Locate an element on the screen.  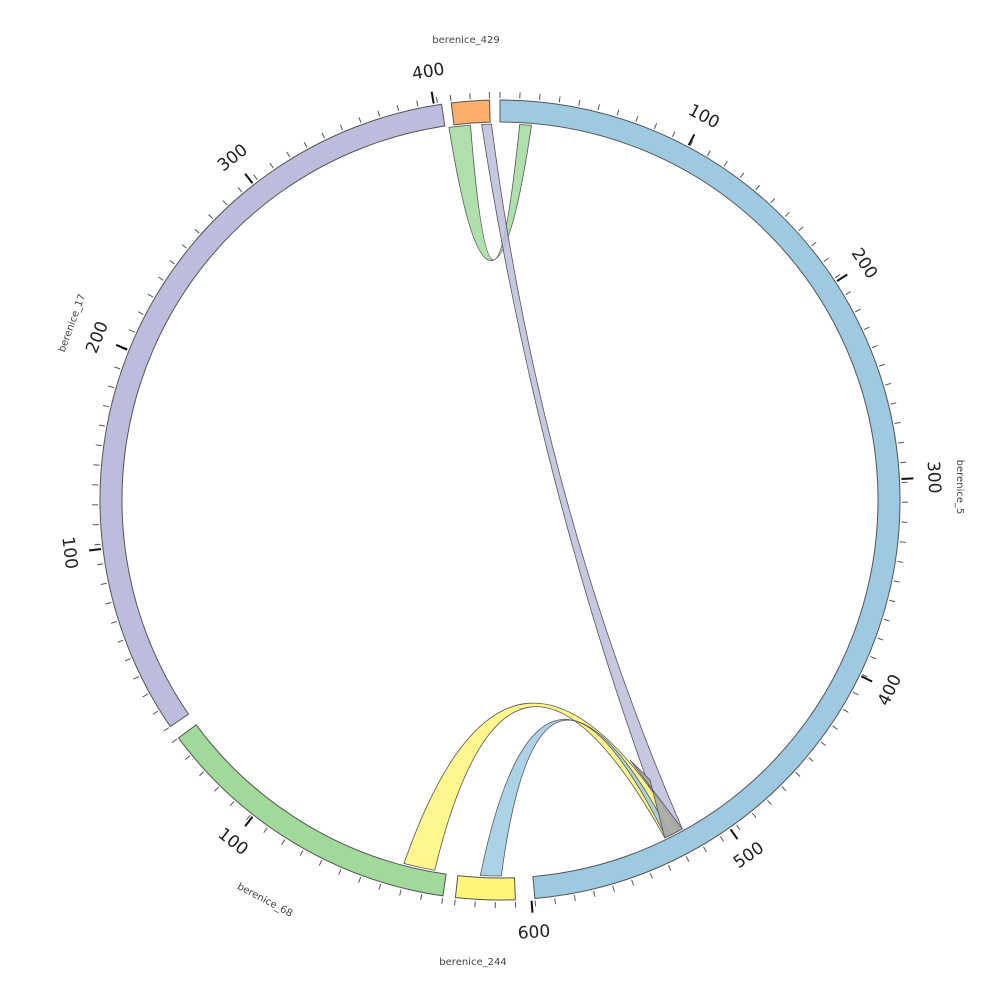
tick-label: 300 is located at coordinates (233, 158).